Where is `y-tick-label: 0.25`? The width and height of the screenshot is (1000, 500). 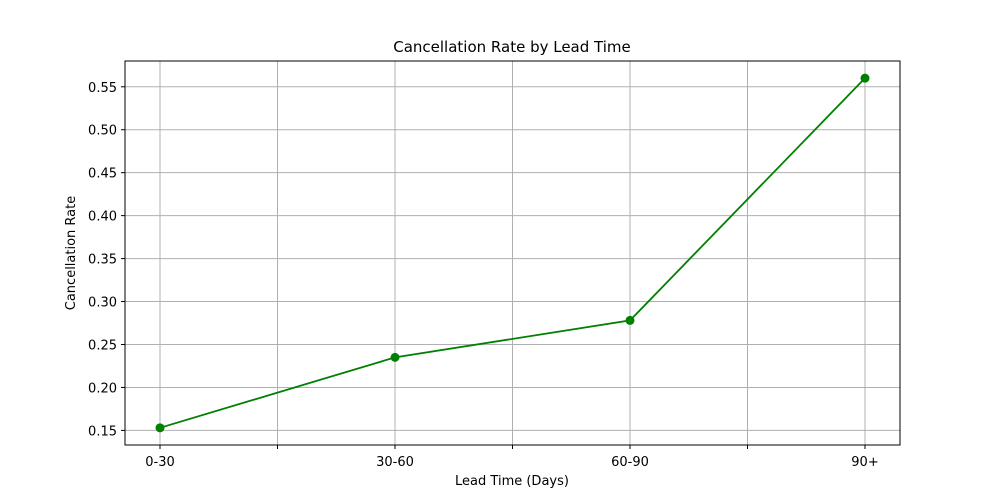 y-tick-label: 0.25 is located at coordinates (102, 345).